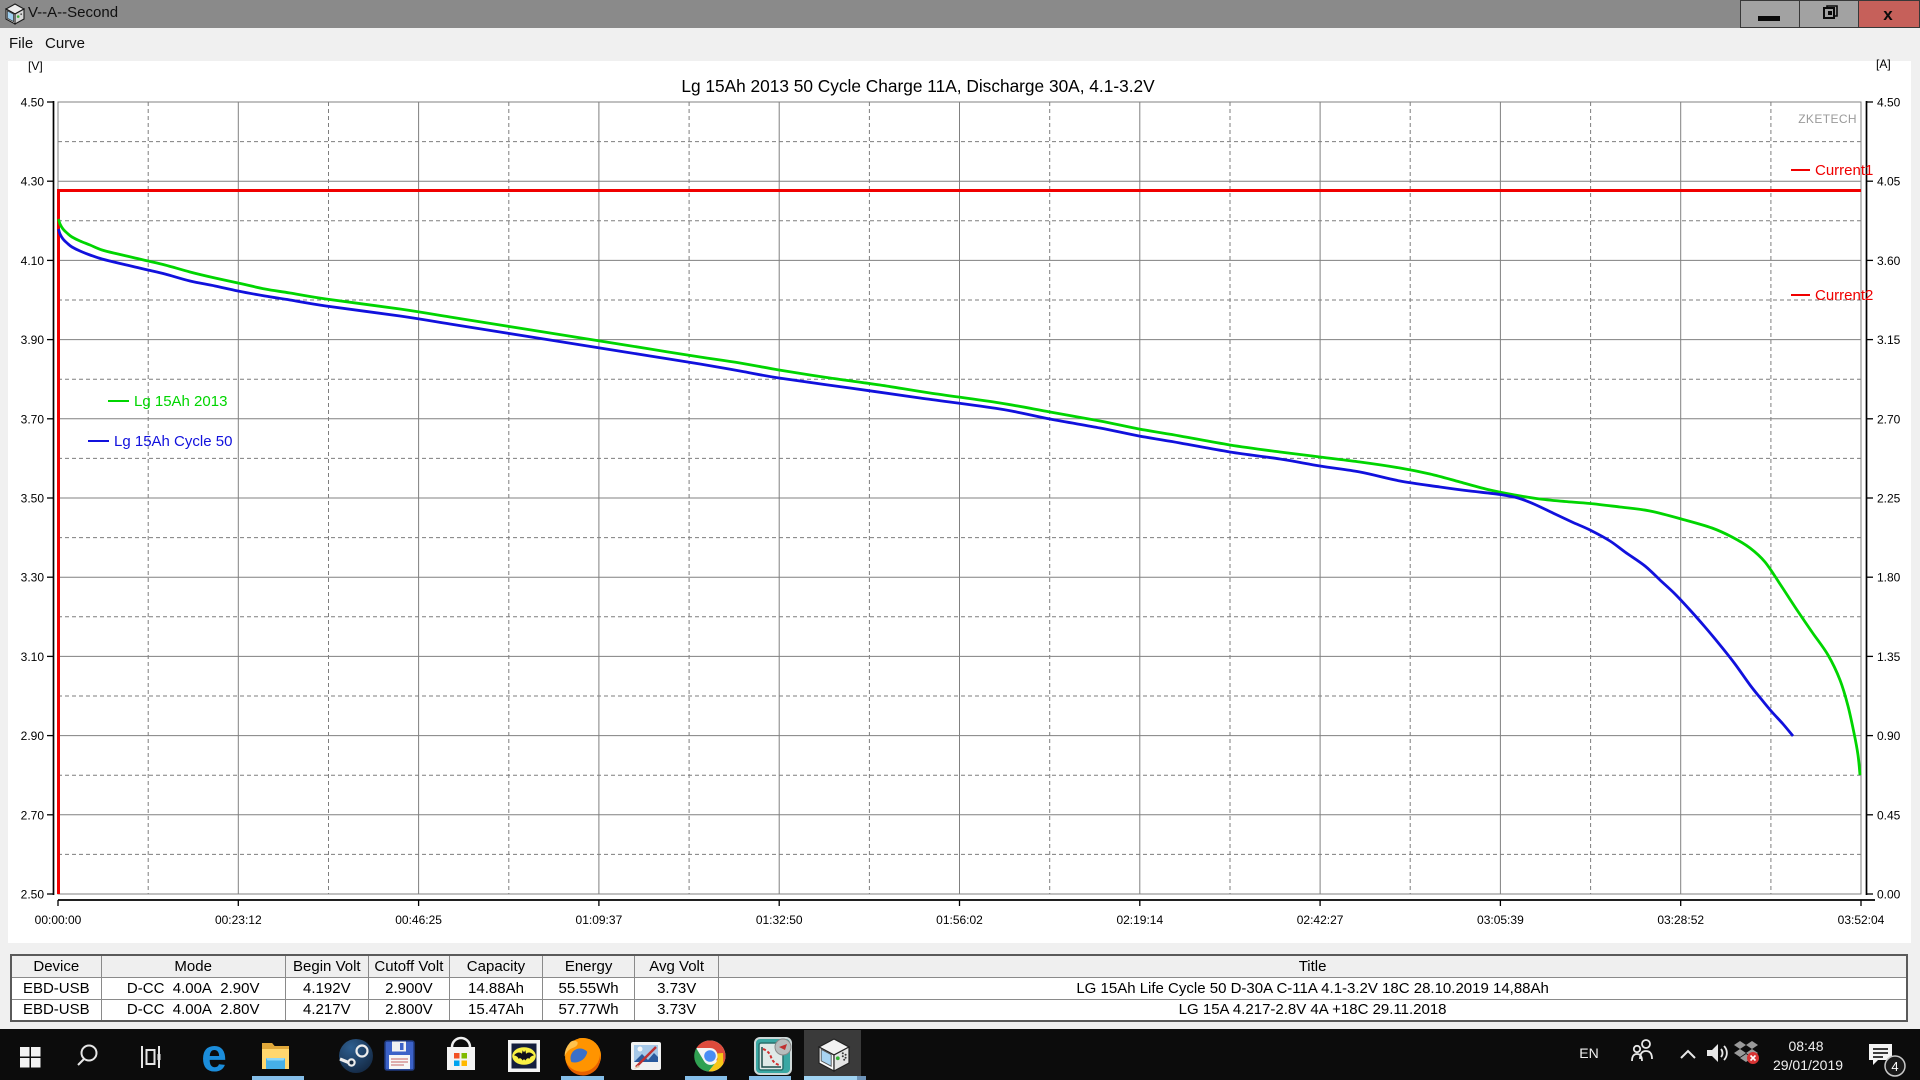 The width and height of the screenshot is (1920, 1080). What do you see at coordinates (33, 578) in the screenshot?
I see `svg-text: 3.30` at bounding box center [33, 578].